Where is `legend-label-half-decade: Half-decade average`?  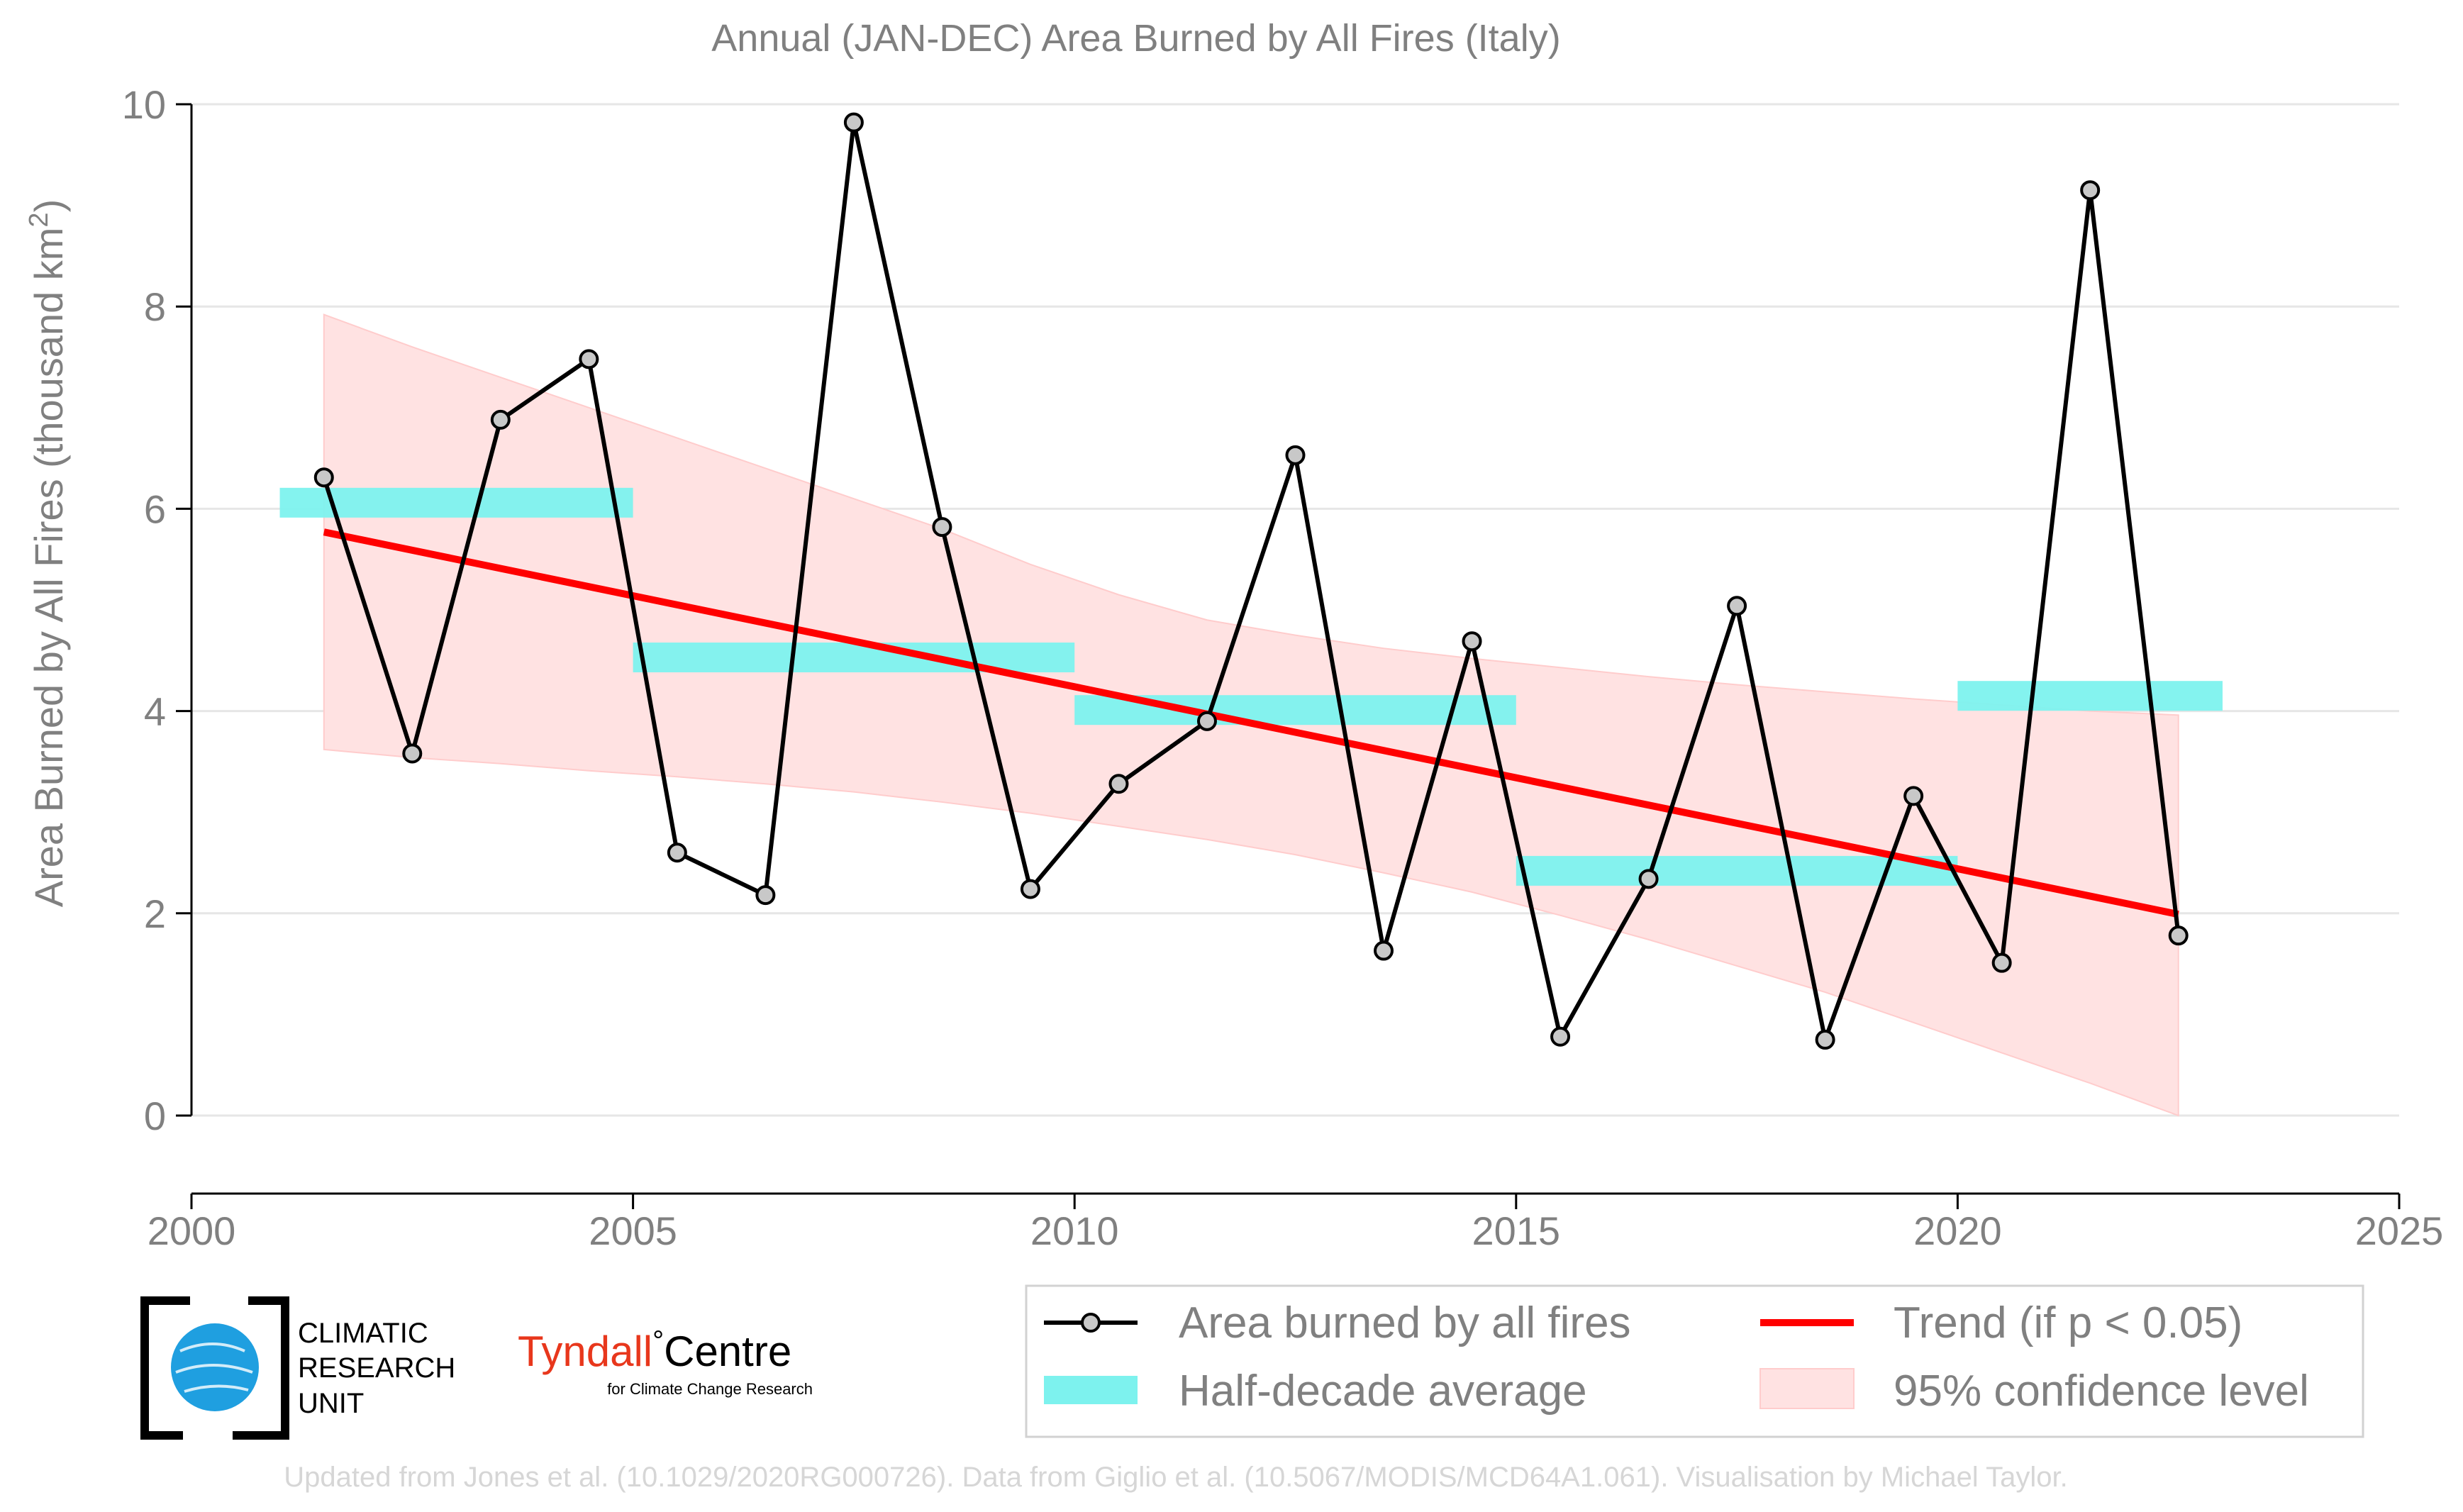
legend-label-half-decade: Half-decade average is located at coordinates (1383, 1391).